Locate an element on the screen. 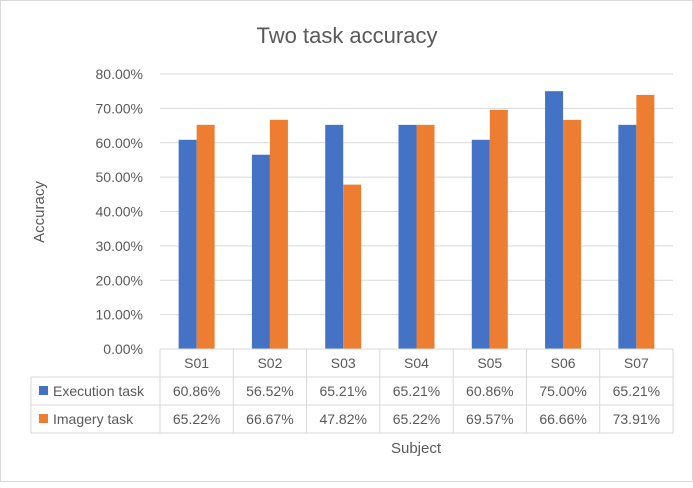 The width and height of the screenshot is (693, 488). y-tick-label: 20.00% is located at coordinates (119, 280).